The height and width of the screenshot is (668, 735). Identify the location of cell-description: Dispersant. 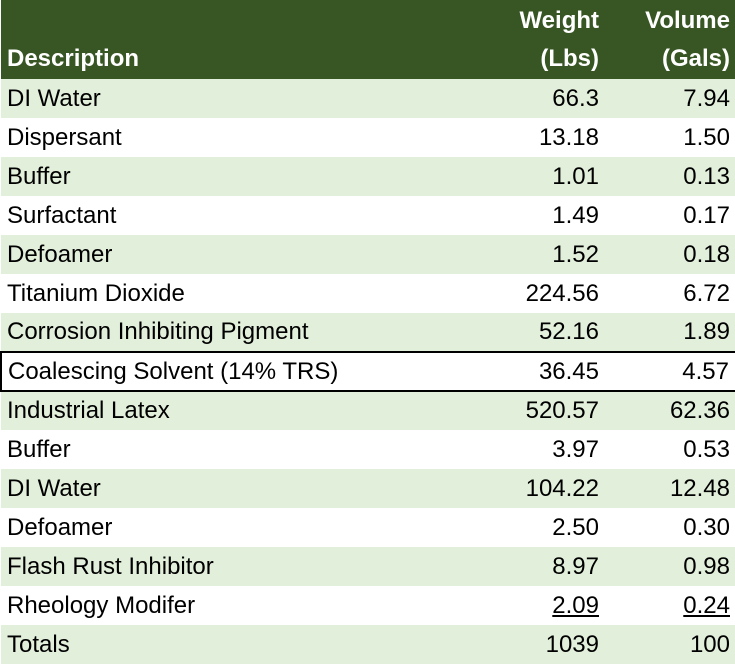
(236, 137).